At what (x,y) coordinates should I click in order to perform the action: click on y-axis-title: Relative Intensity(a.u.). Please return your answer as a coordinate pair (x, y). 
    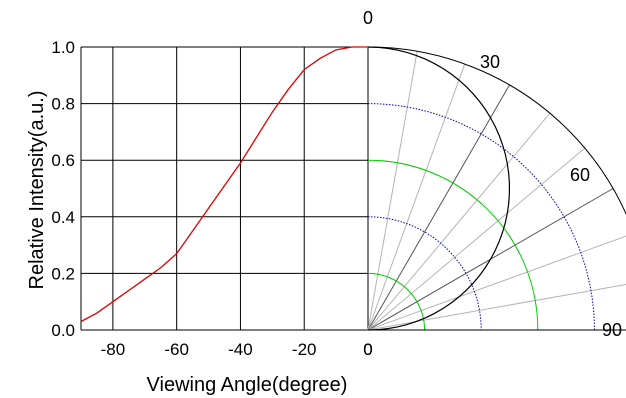
    Looking at the image, I should click on (37, 190).